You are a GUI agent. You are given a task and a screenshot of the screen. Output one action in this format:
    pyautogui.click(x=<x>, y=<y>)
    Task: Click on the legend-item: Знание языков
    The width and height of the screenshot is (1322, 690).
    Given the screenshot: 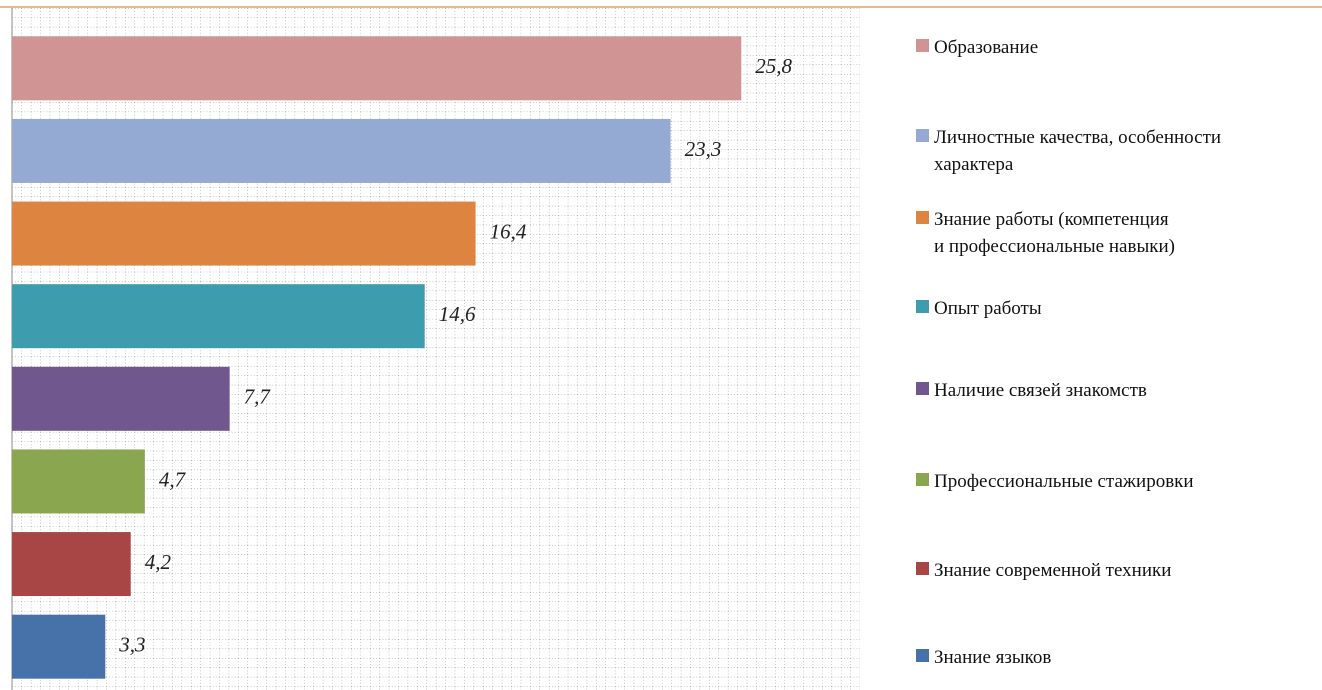 What is the action you would take?
    pyautogui.click(x=983, y=657)
    